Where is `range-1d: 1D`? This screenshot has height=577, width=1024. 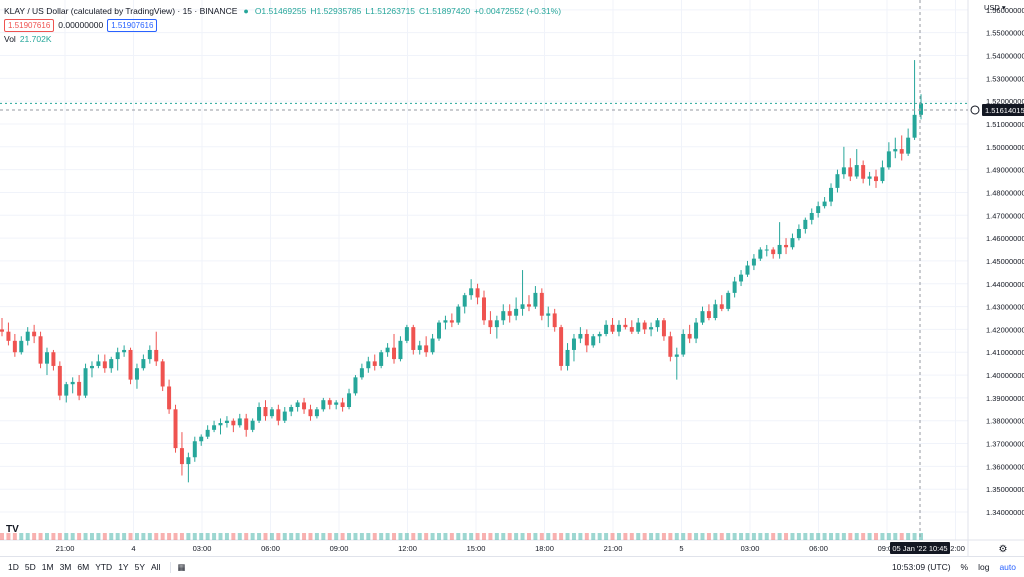
range-1d: 1D is located at coordinates (13, 567).